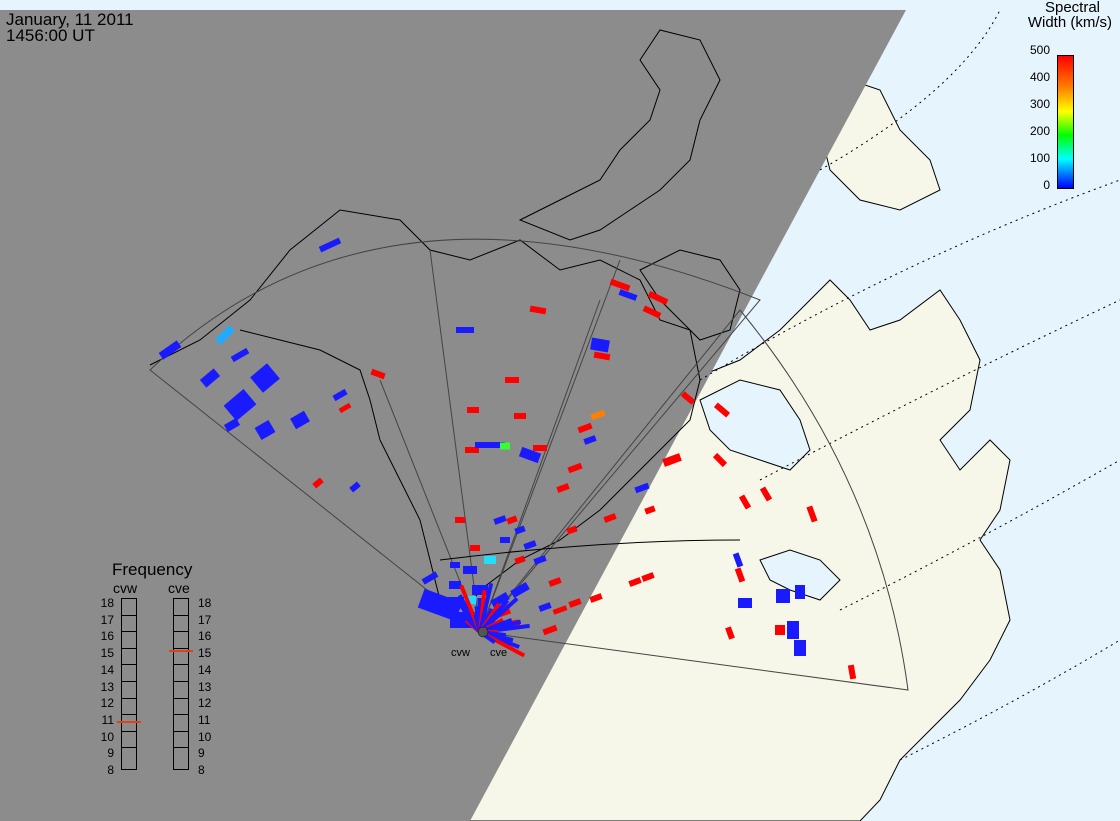  What do you see at coordinates (1065, 122) in the screenshot?
I see `colorbar-scale` at bounding box center [1065, 122].